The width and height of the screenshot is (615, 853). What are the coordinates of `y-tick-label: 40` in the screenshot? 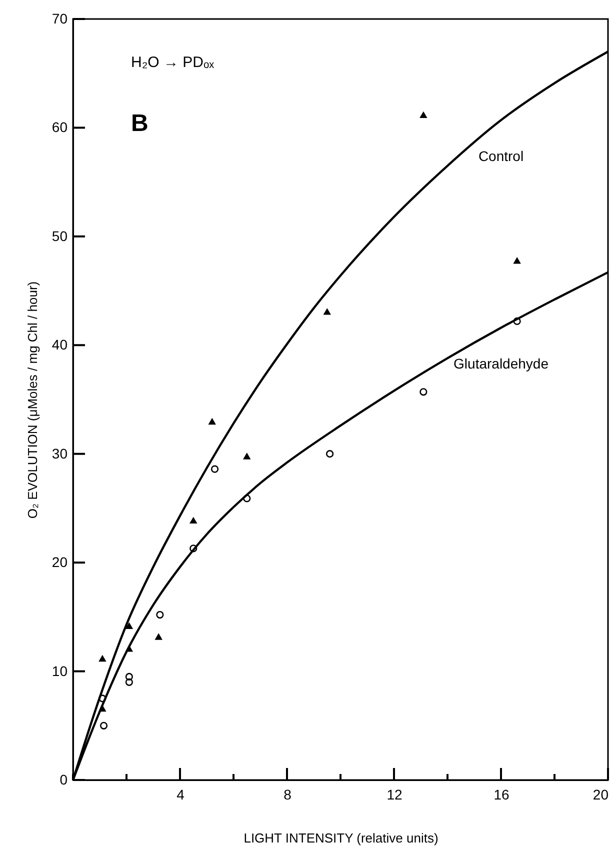 It's located at (60, 344).